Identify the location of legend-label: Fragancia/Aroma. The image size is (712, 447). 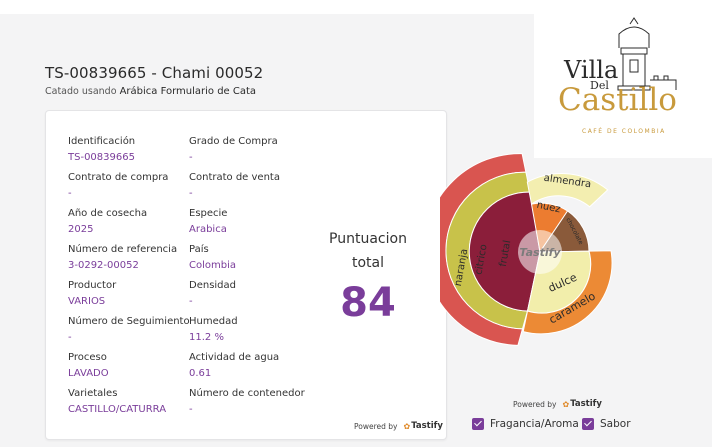
(534, 424).